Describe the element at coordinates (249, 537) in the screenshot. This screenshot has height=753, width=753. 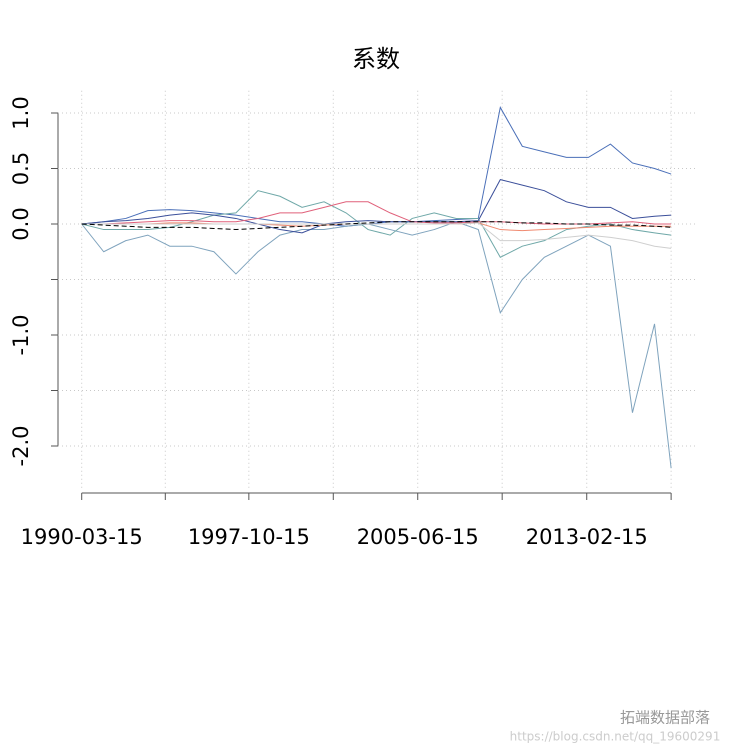
I see `x-tick-label: 1997-10-15` at that location.